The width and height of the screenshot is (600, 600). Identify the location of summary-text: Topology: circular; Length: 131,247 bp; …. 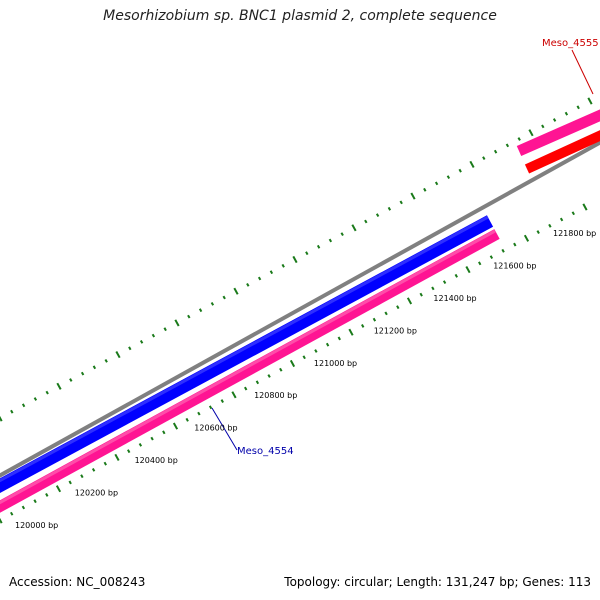
(437, 582).